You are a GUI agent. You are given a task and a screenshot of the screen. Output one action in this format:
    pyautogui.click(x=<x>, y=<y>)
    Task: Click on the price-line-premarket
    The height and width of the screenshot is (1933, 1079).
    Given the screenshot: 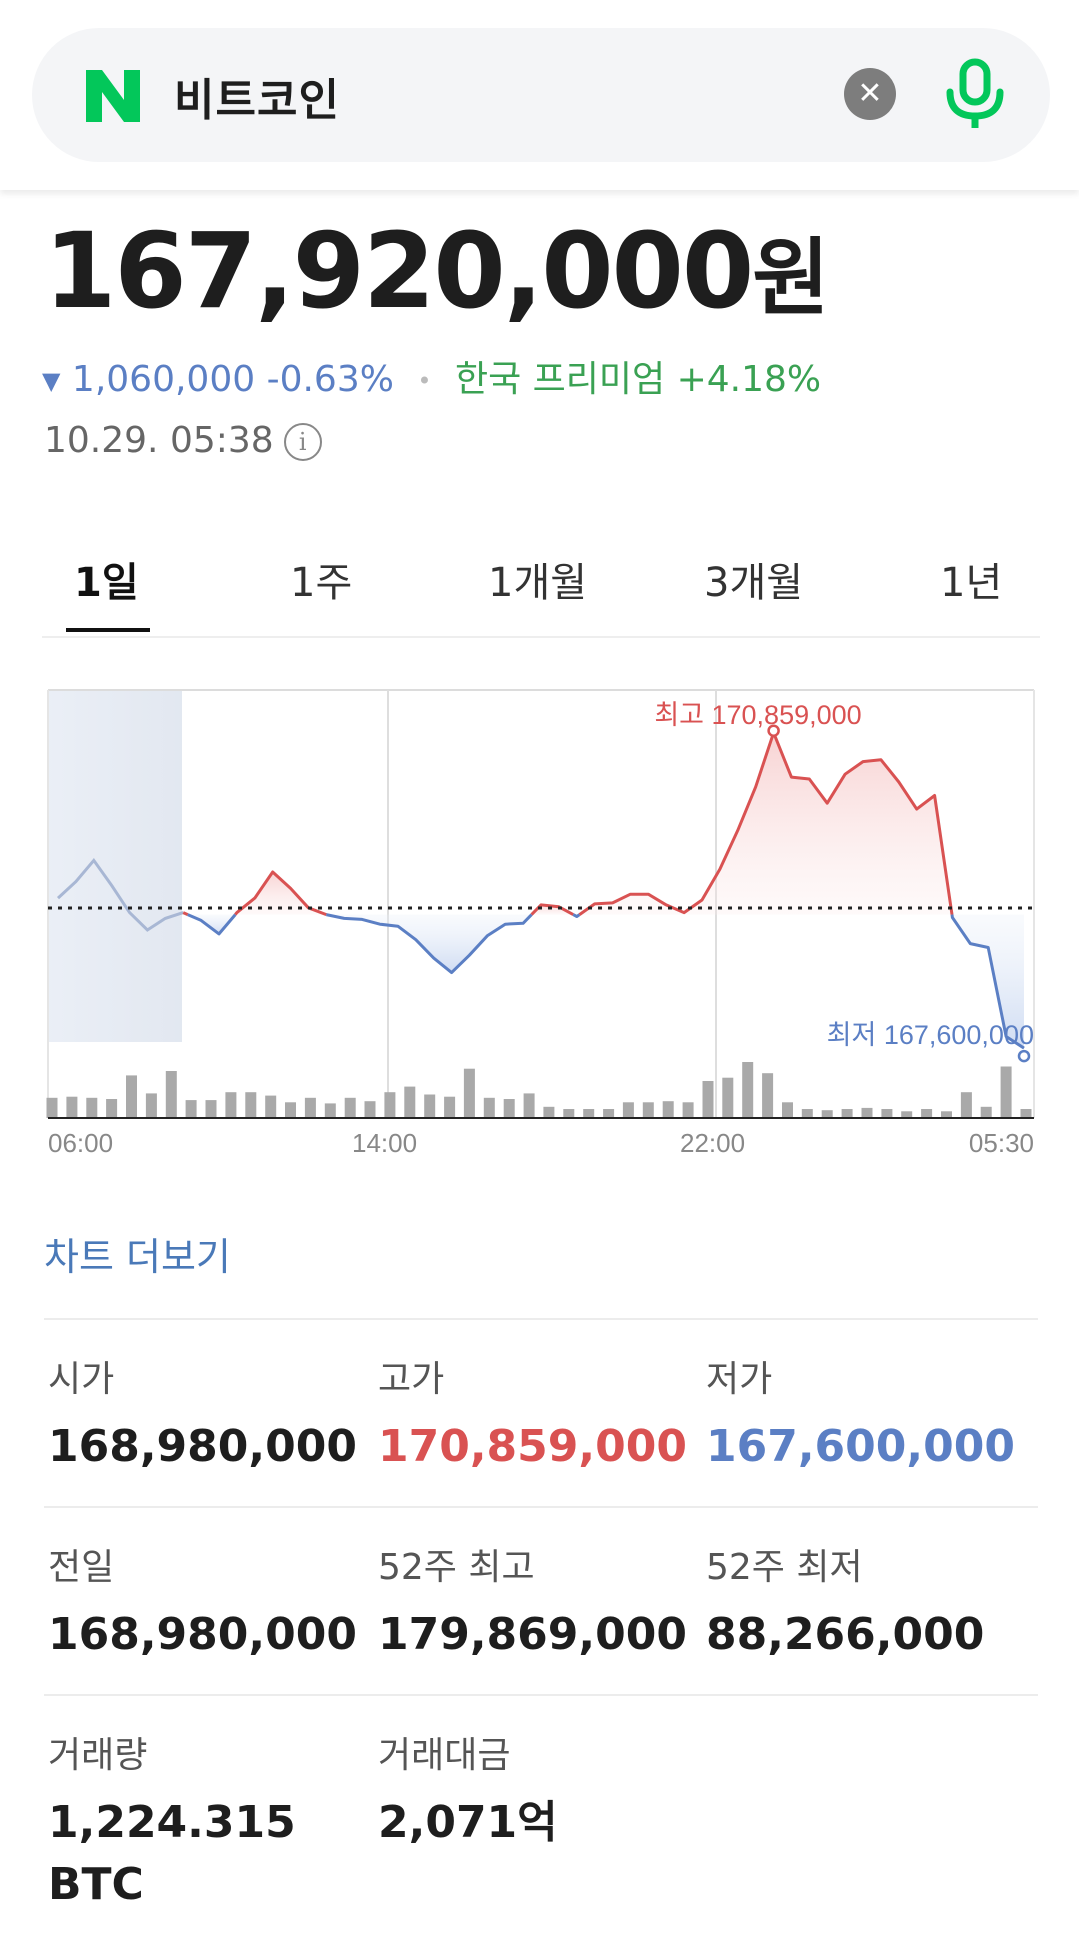 What is the action you would take?
    pyautogui.click(x=120, y=894)
    